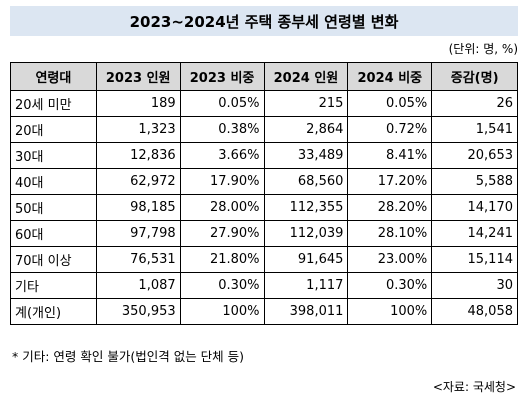 This screenshot has width=530, height=401. Describe the element at coordinates (264, 21) in the screenshot. I see `table-title: 2023~2024년 주택 종부세 연령별 변화` at that location.